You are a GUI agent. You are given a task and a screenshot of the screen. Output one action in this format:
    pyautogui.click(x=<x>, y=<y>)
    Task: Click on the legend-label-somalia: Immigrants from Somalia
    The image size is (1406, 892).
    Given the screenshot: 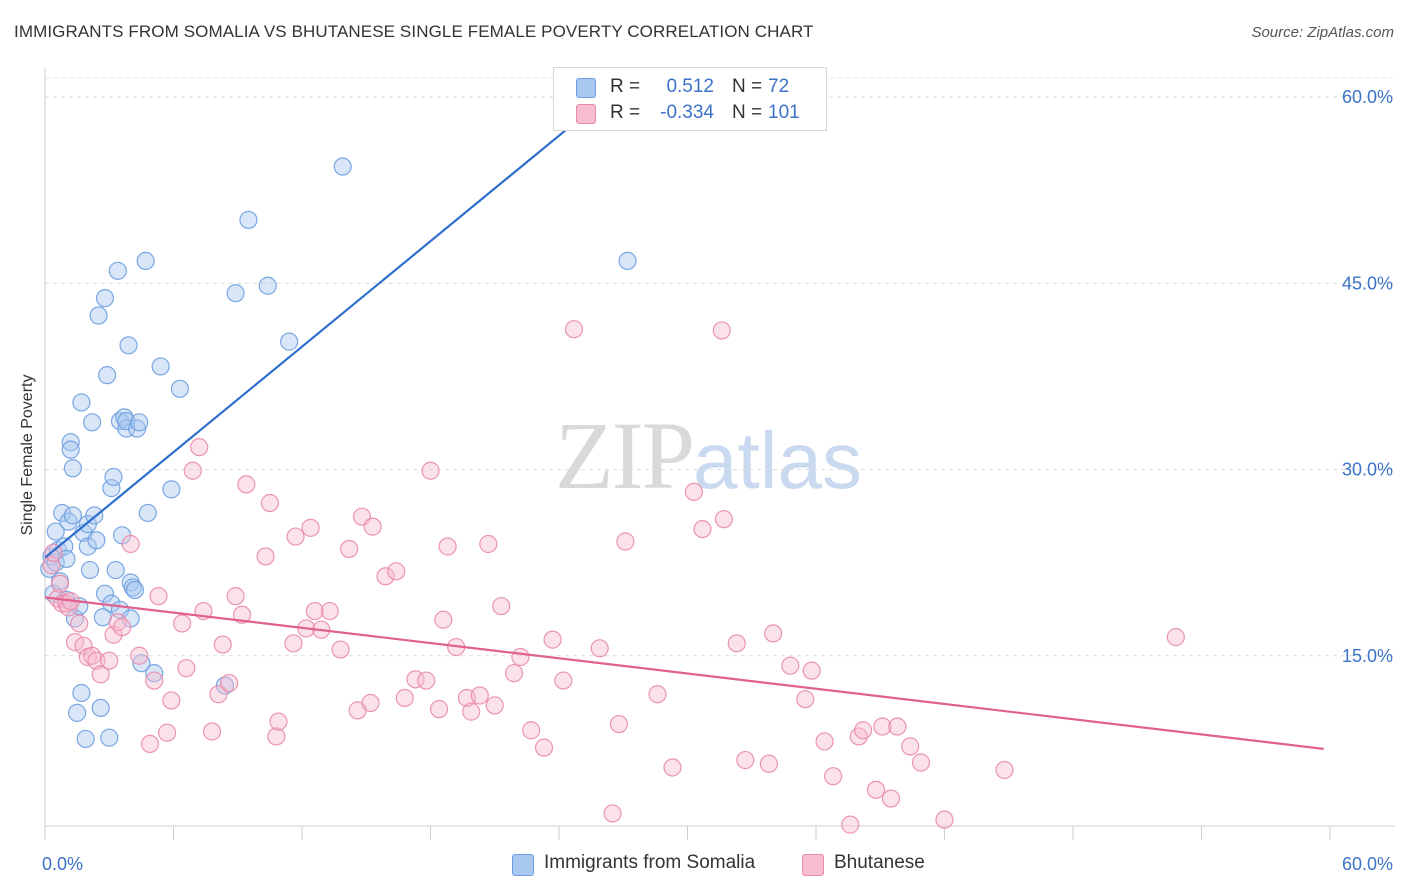 What is the action you would take?
    pyautogui.click(x=650, y=862)
    